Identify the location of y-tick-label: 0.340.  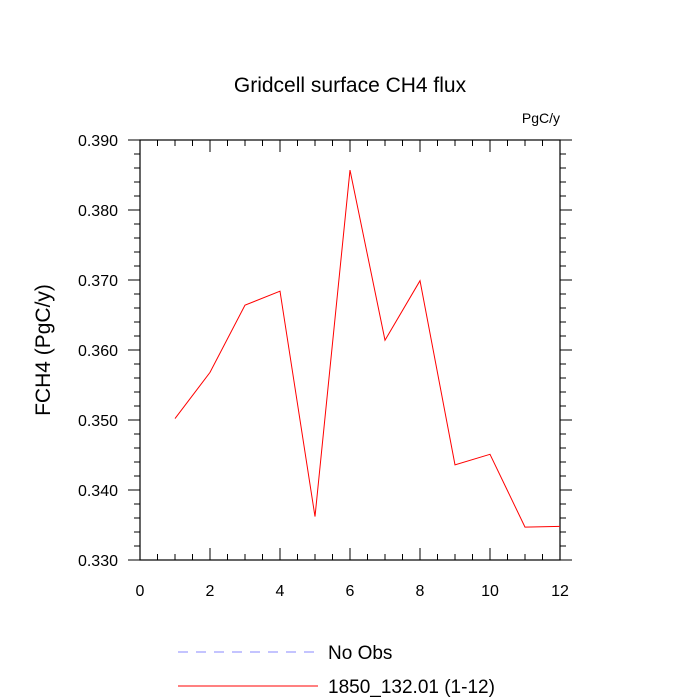
(98, 491).